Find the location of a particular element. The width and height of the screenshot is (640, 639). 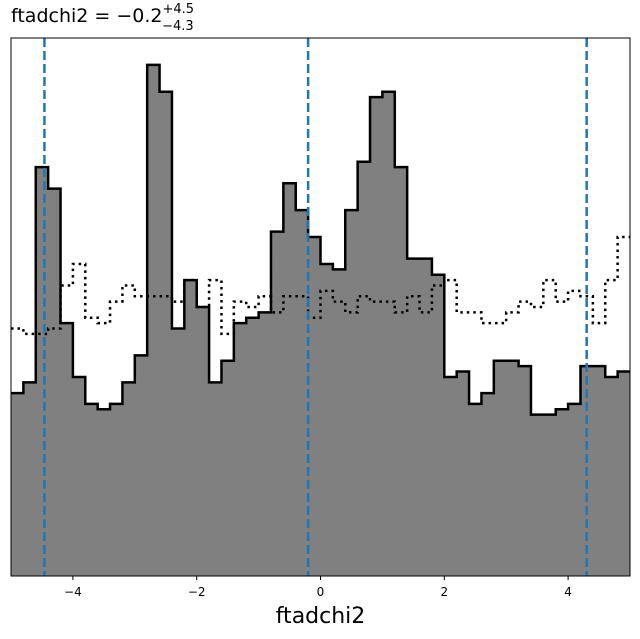

x-tick-label: 4 is located at coordinates (568, 592).